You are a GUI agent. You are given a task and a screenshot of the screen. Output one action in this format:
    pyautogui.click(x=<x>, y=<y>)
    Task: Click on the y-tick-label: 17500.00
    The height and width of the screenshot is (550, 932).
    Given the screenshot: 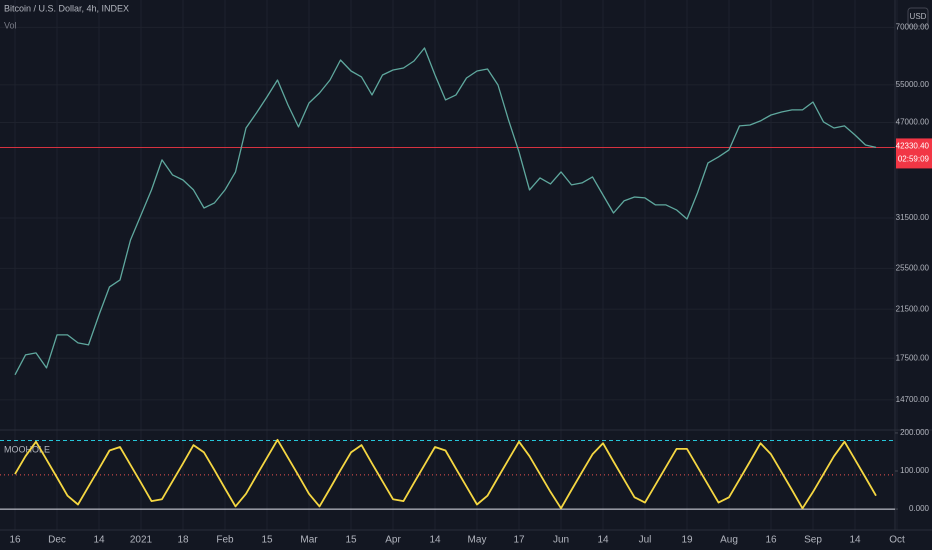 What is the action you would take?
    pyautogui.click(x=913, y=357)
    